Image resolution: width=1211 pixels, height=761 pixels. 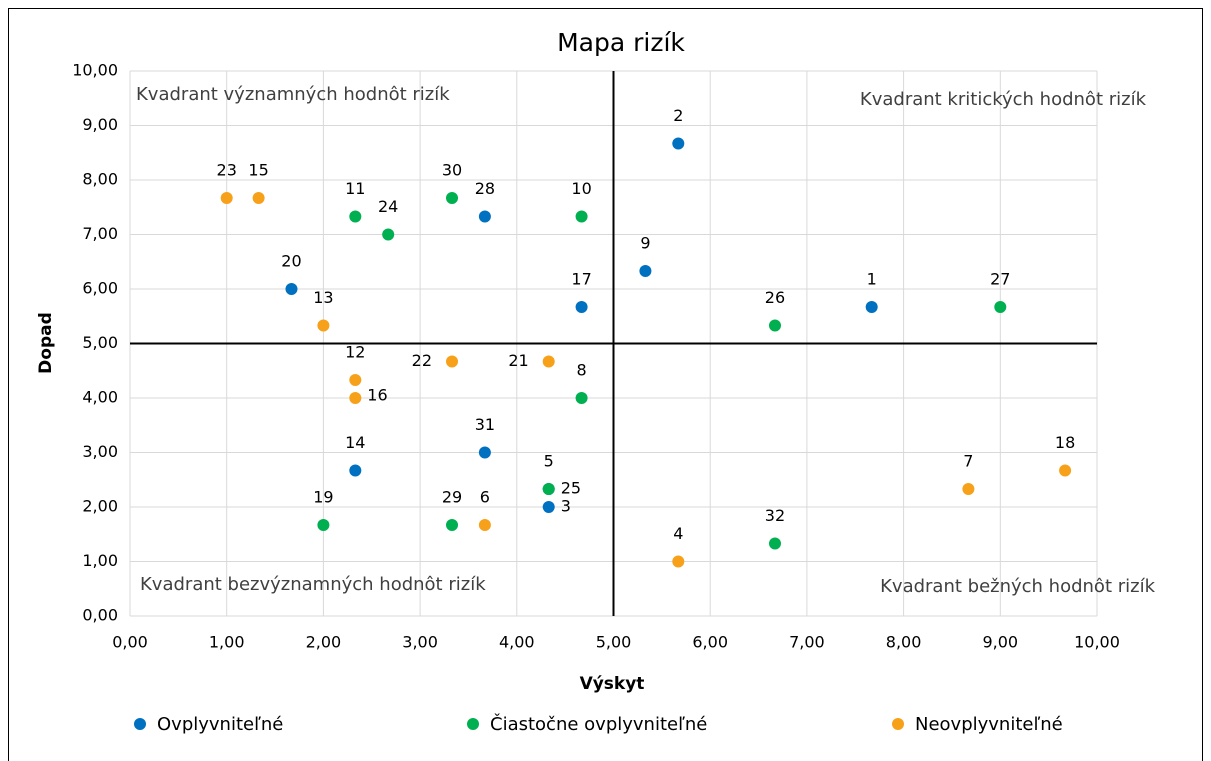 I want to click on point-label: 13, so click(x=323, y=297).